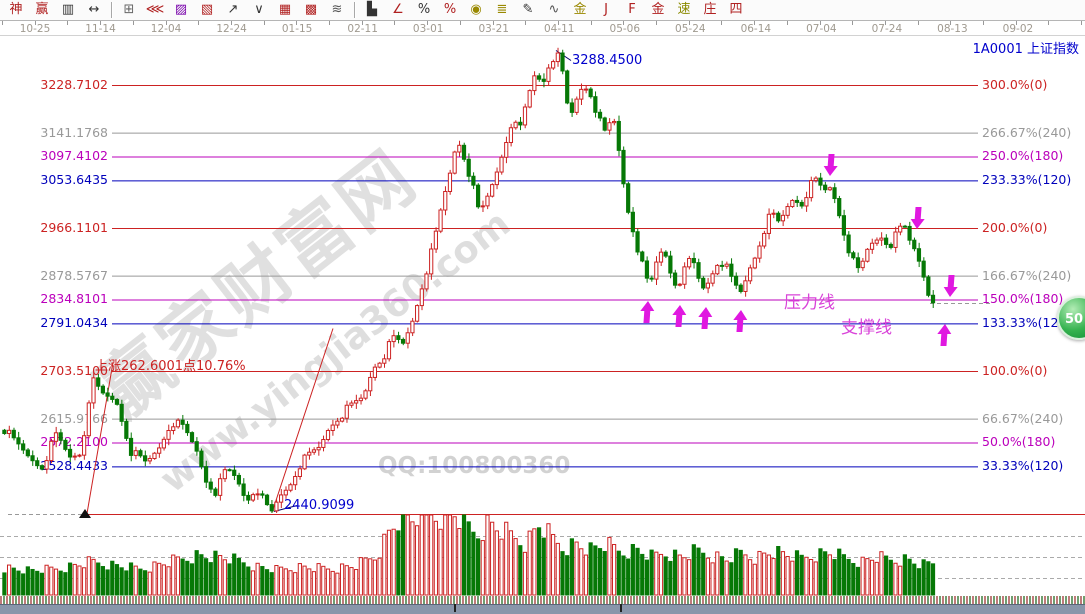 The image size is (1085, 614). Describe the element at coordinates (658, 9) in the screenshot. I see `gold-angle-icon: 金` at that location.